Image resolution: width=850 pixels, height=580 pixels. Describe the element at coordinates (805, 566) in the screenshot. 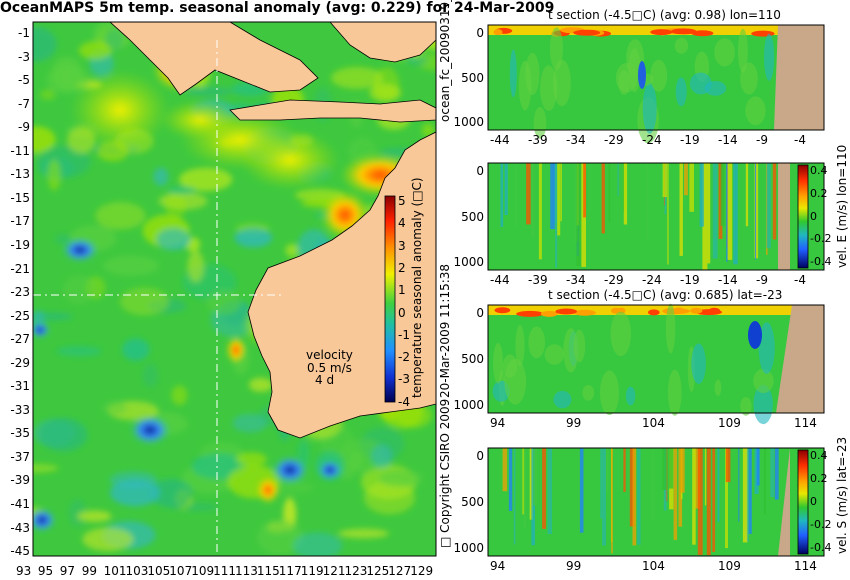

I see `section-x-tick: 114` at that location.